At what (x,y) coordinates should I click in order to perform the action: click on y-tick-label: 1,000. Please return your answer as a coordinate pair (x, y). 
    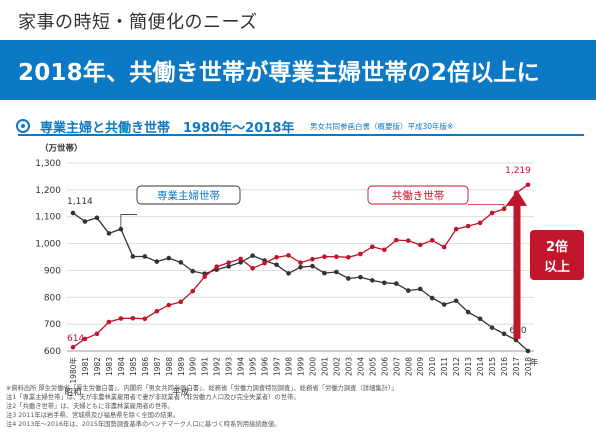
    Looking at the image, I should click on (48, 245).